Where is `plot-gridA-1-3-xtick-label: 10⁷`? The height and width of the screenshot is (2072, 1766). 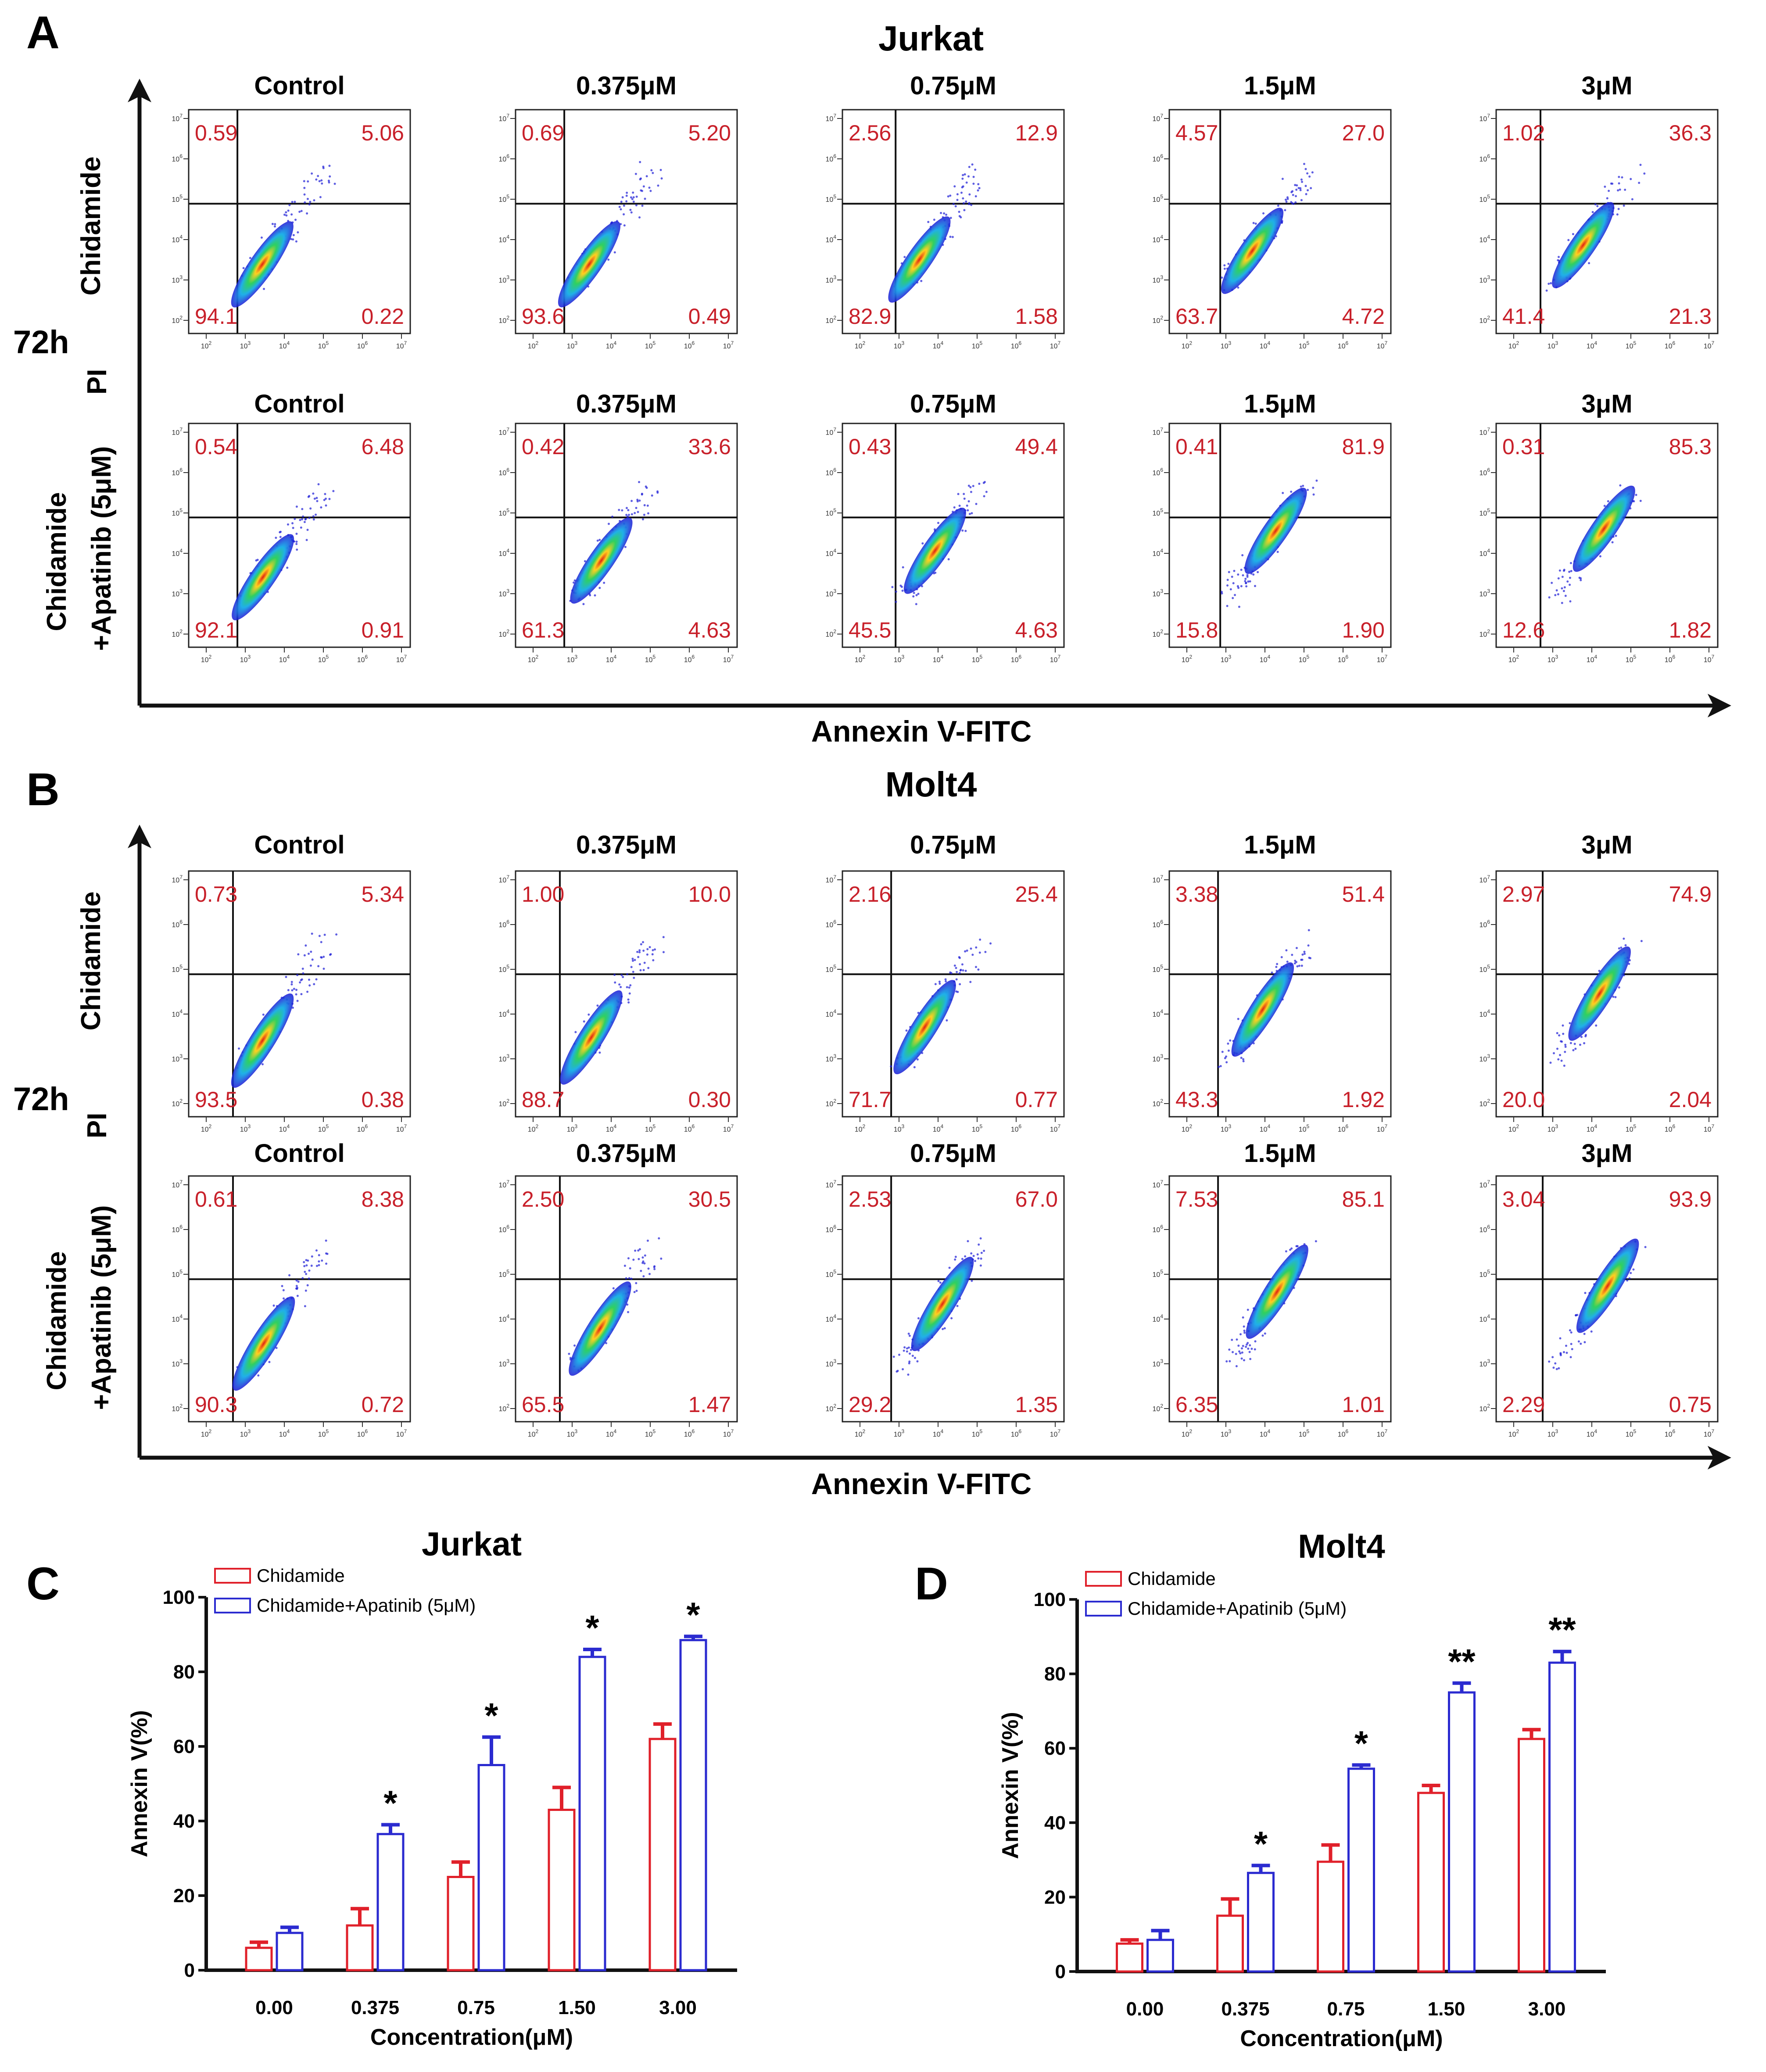
plot-gridA-1-3-xtick-label: 10⁷ is located at coordinates (1382, 659).